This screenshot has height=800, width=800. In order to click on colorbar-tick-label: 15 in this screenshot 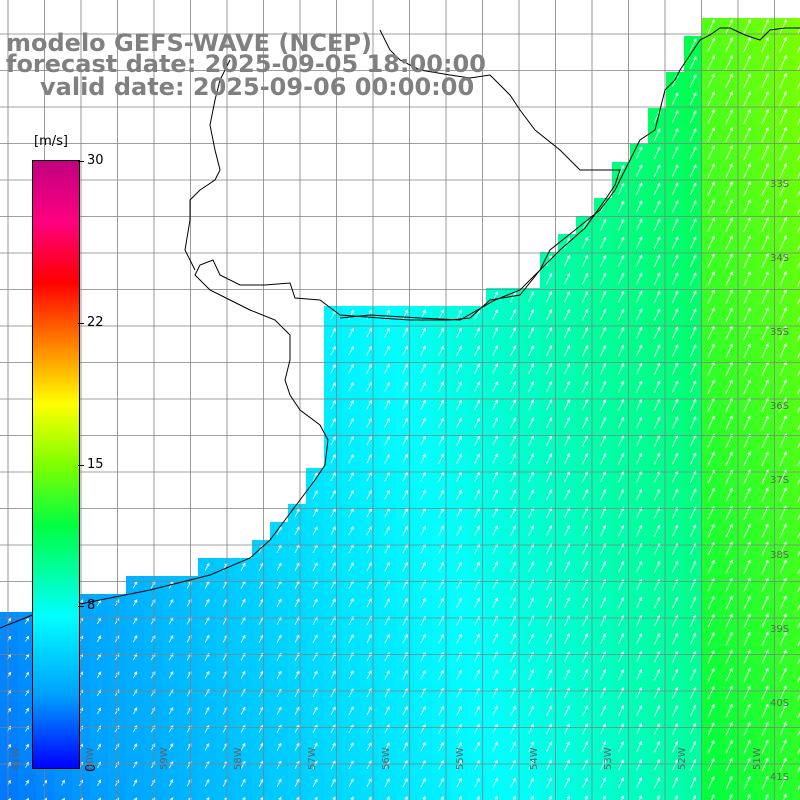, I will do `click(95, 464)`.